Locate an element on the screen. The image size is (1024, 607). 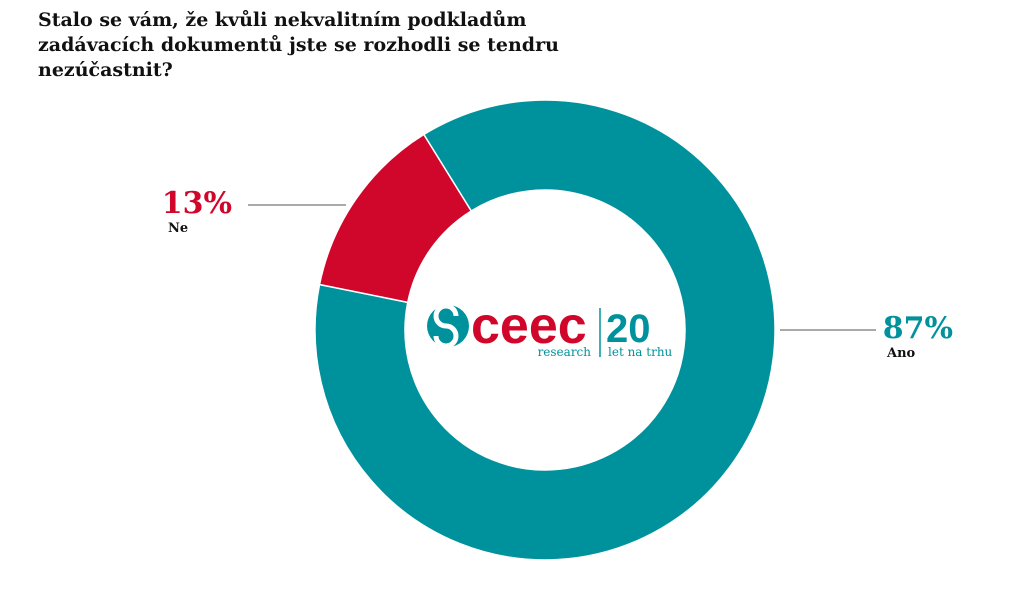
value-label: 13% is located at coordinates (197, 203).